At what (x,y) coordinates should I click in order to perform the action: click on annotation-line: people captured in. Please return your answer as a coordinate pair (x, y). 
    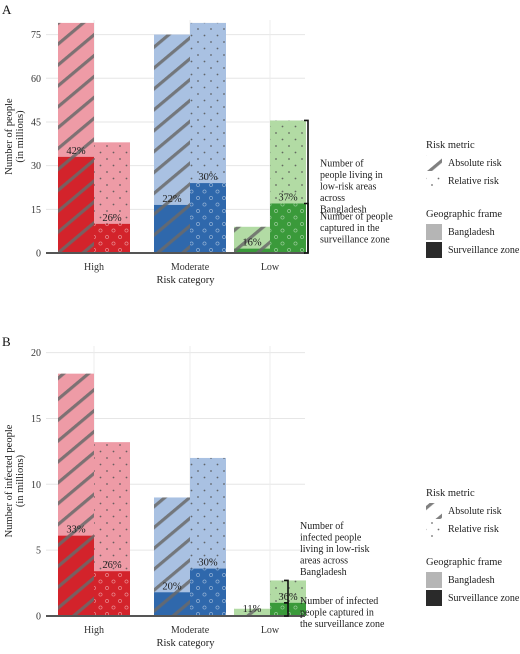
    Looking at the image, I should click on (337, 613).